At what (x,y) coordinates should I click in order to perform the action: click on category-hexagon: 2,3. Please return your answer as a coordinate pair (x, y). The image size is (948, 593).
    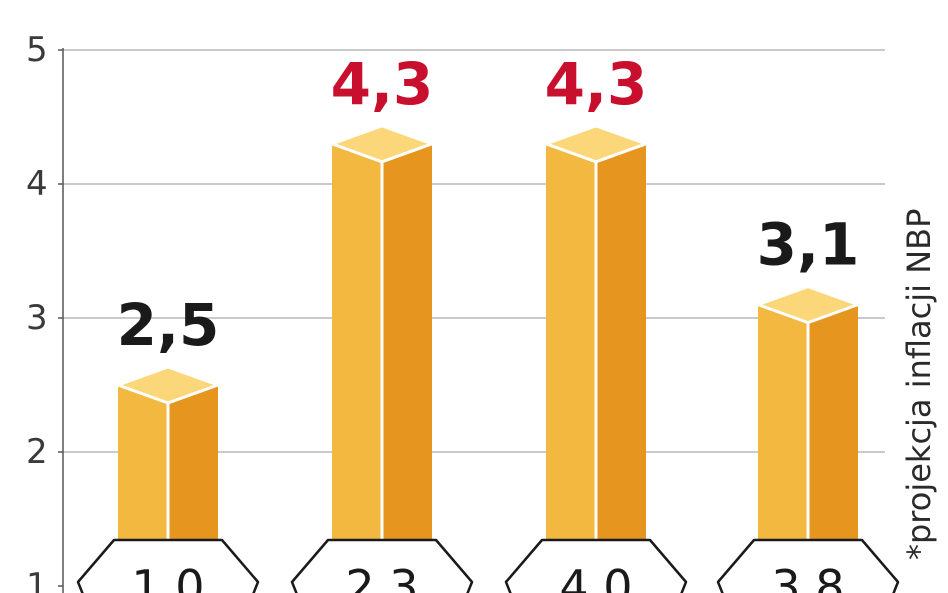
    Looking at the image, I should click on (382, 565).